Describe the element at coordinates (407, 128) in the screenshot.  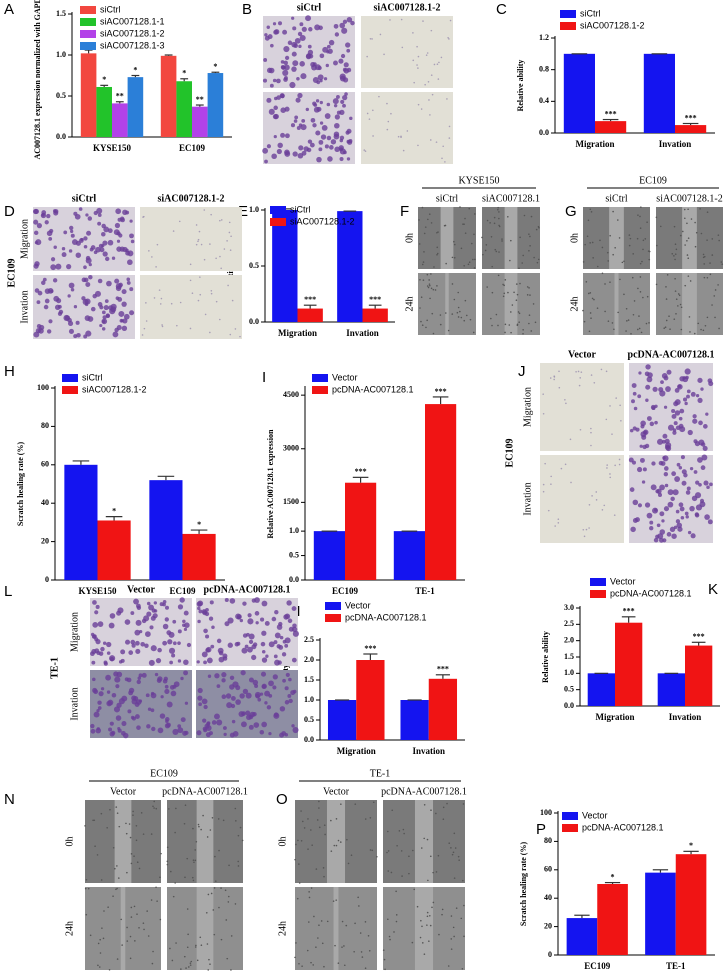
I see `micrograph` at that location.